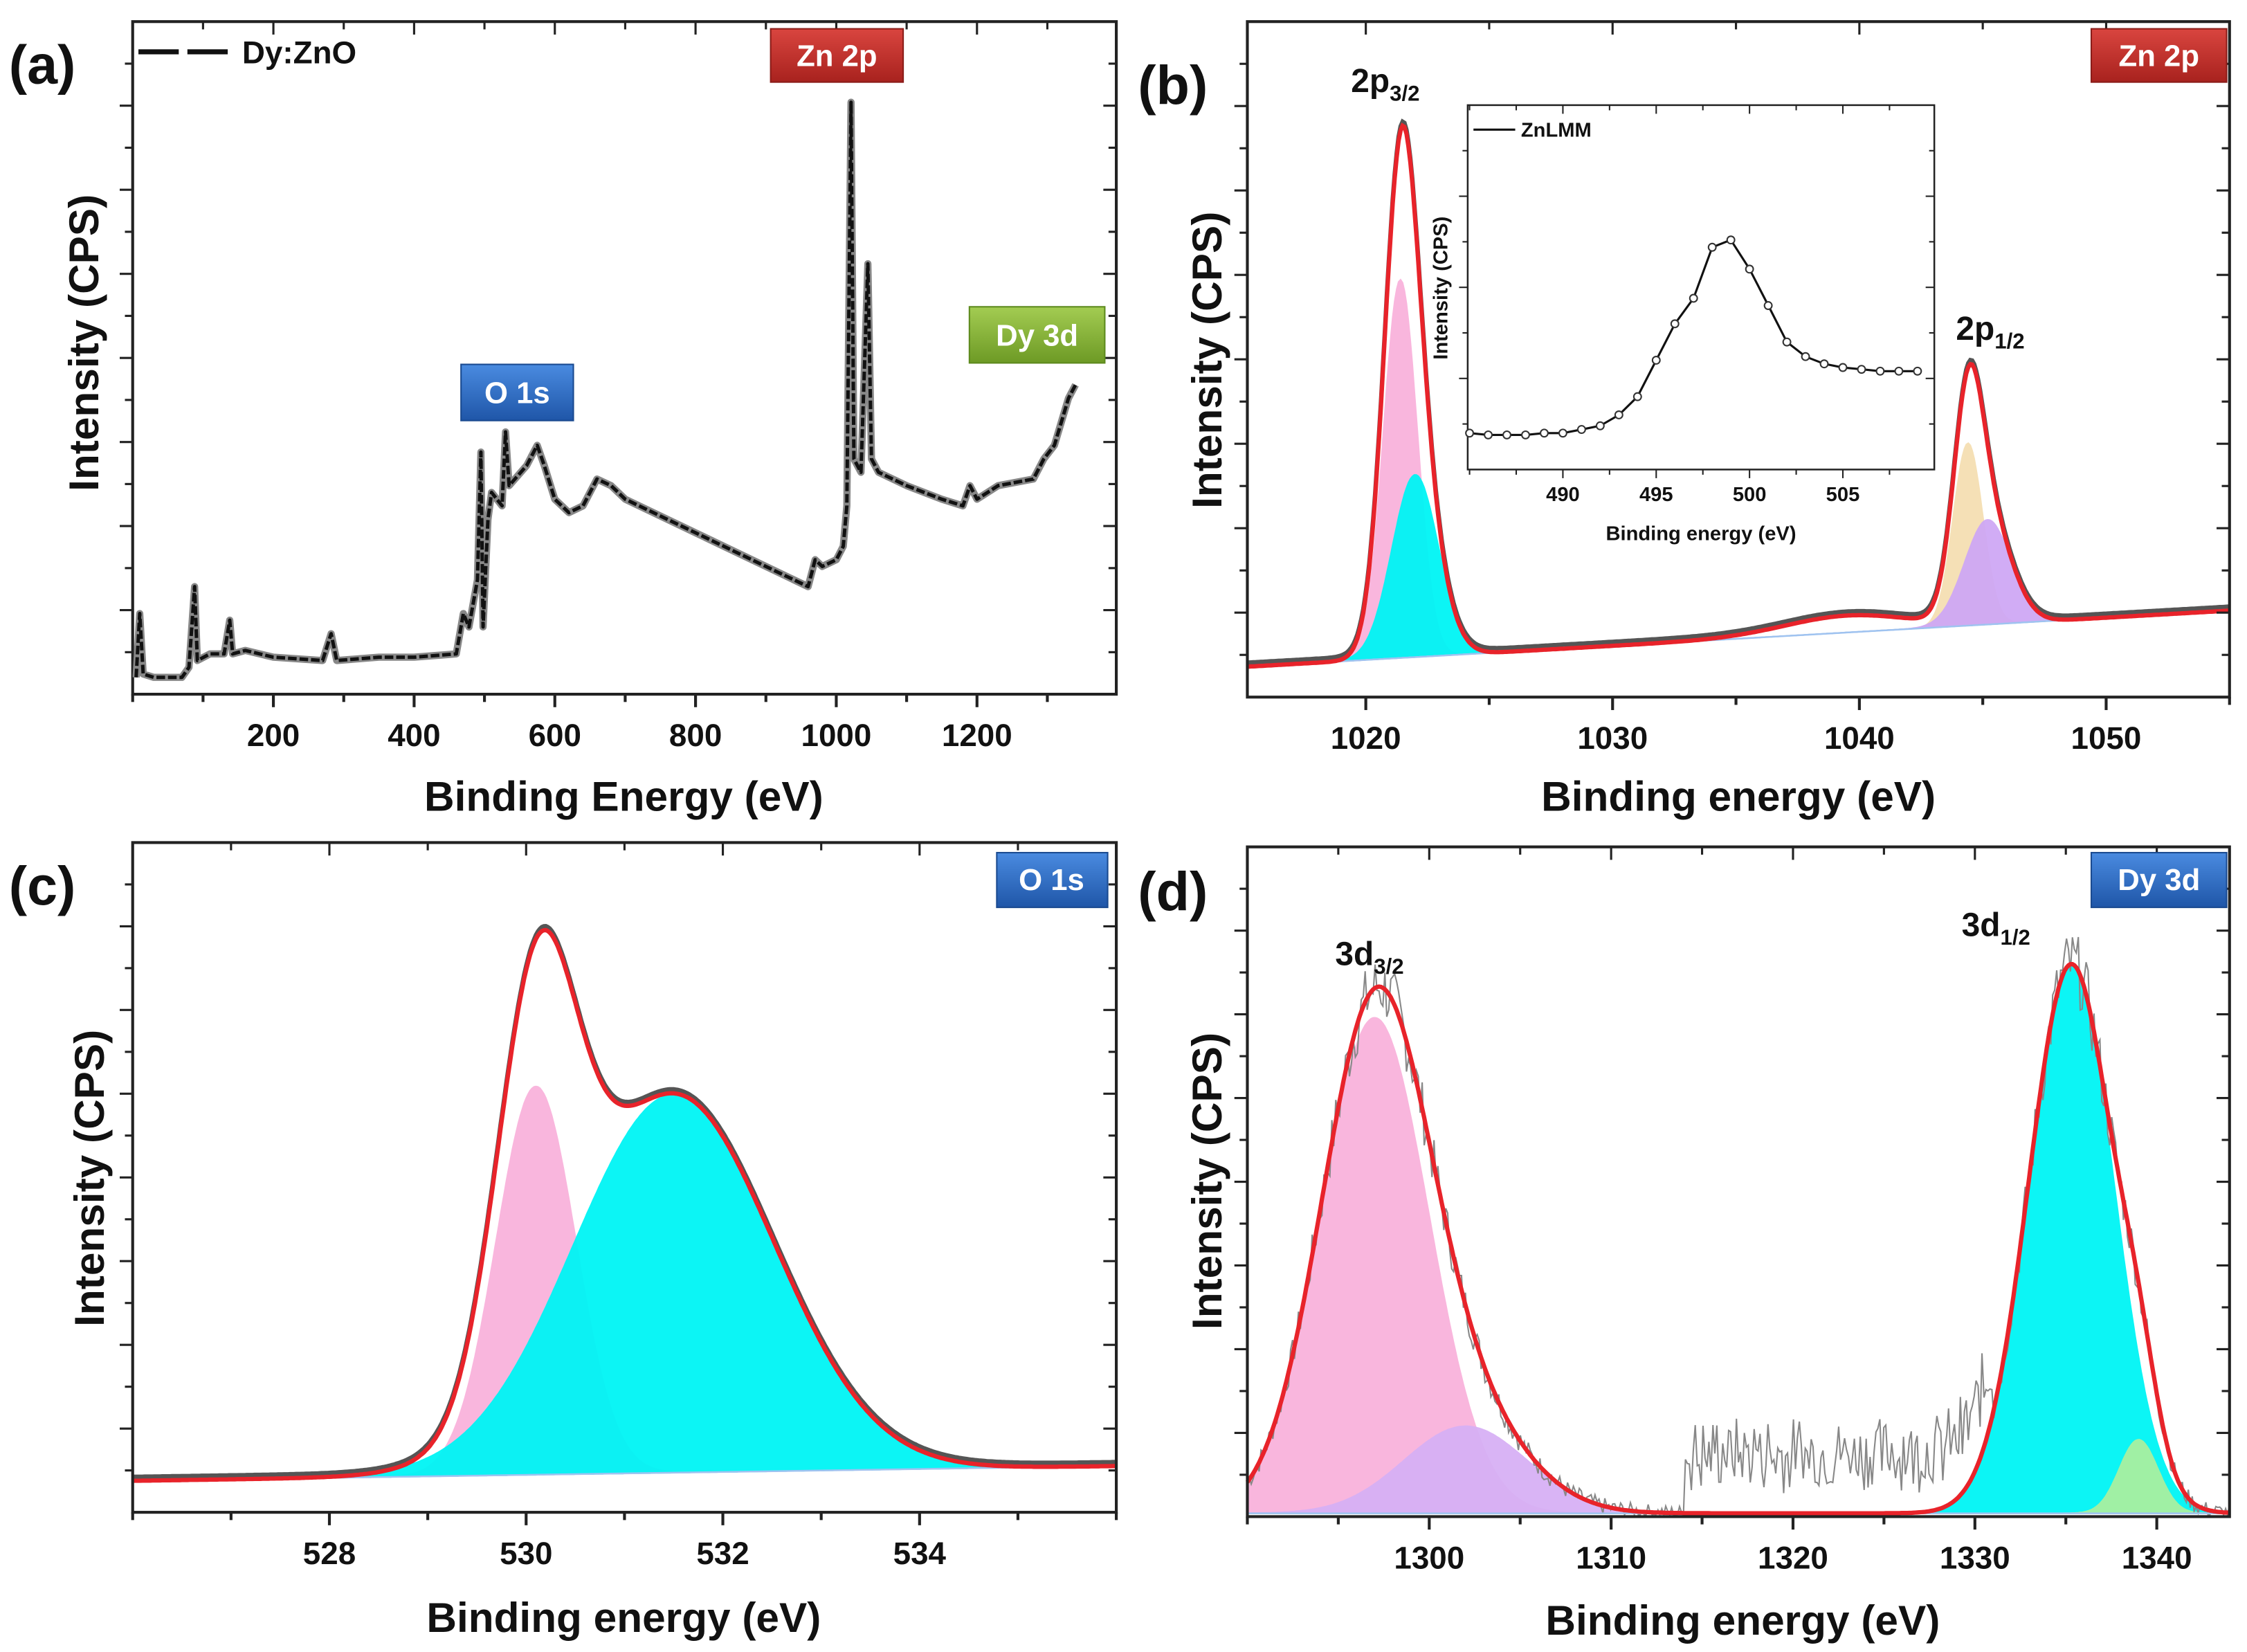 The image size is (2247, 1652). Describe the element at coordinates (696, 735) in the screenshot. I see `x-tick-label: 800` at that location.